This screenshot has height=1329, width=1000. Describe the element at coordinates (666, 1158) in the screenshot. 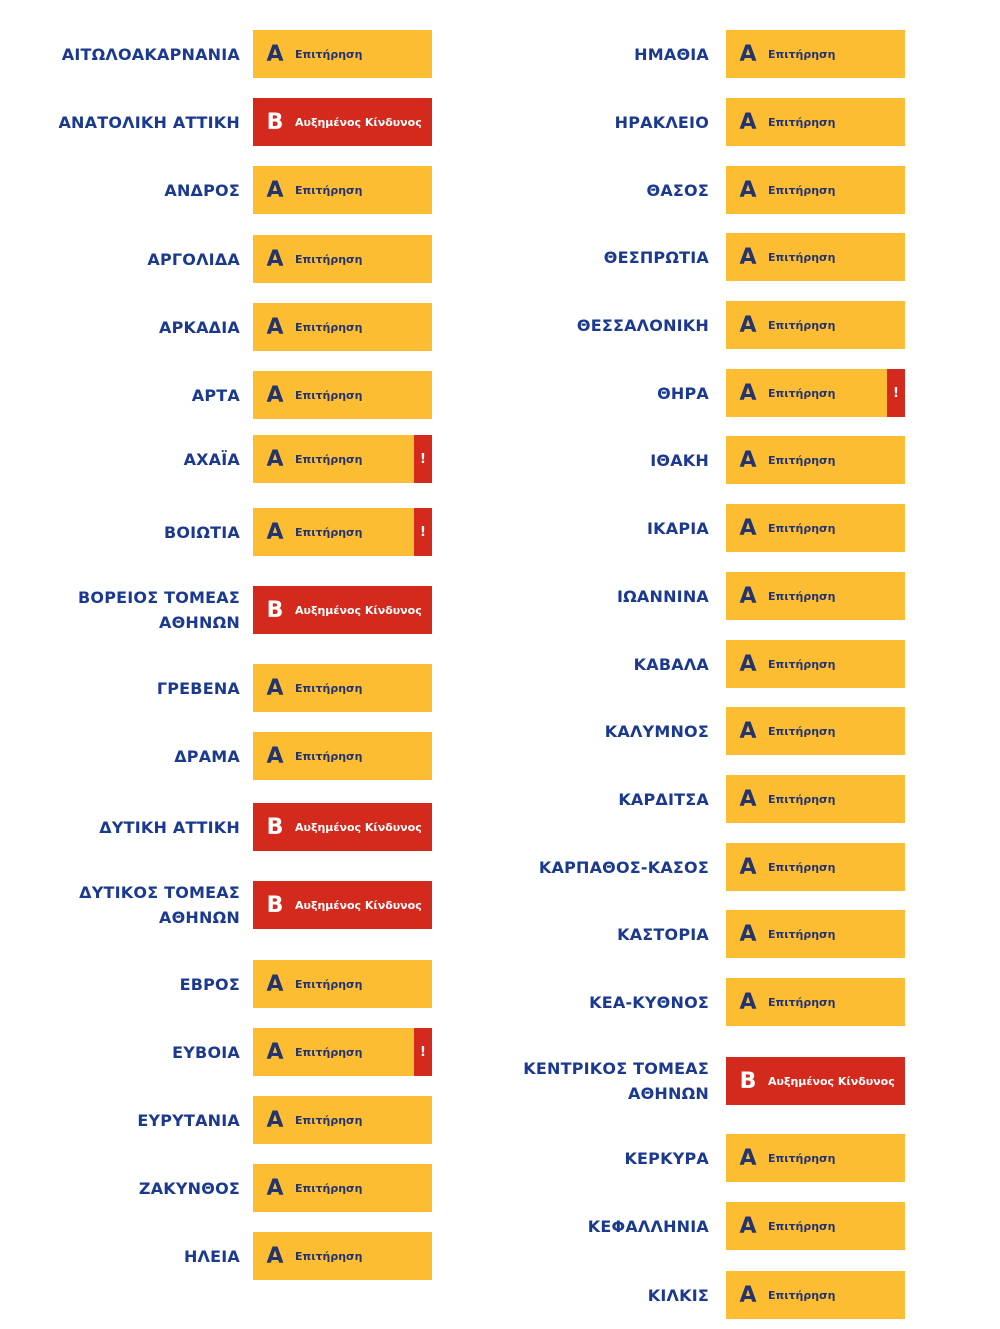

I see `region-name: ΚΕΡΚΥΡΑ` at that location.